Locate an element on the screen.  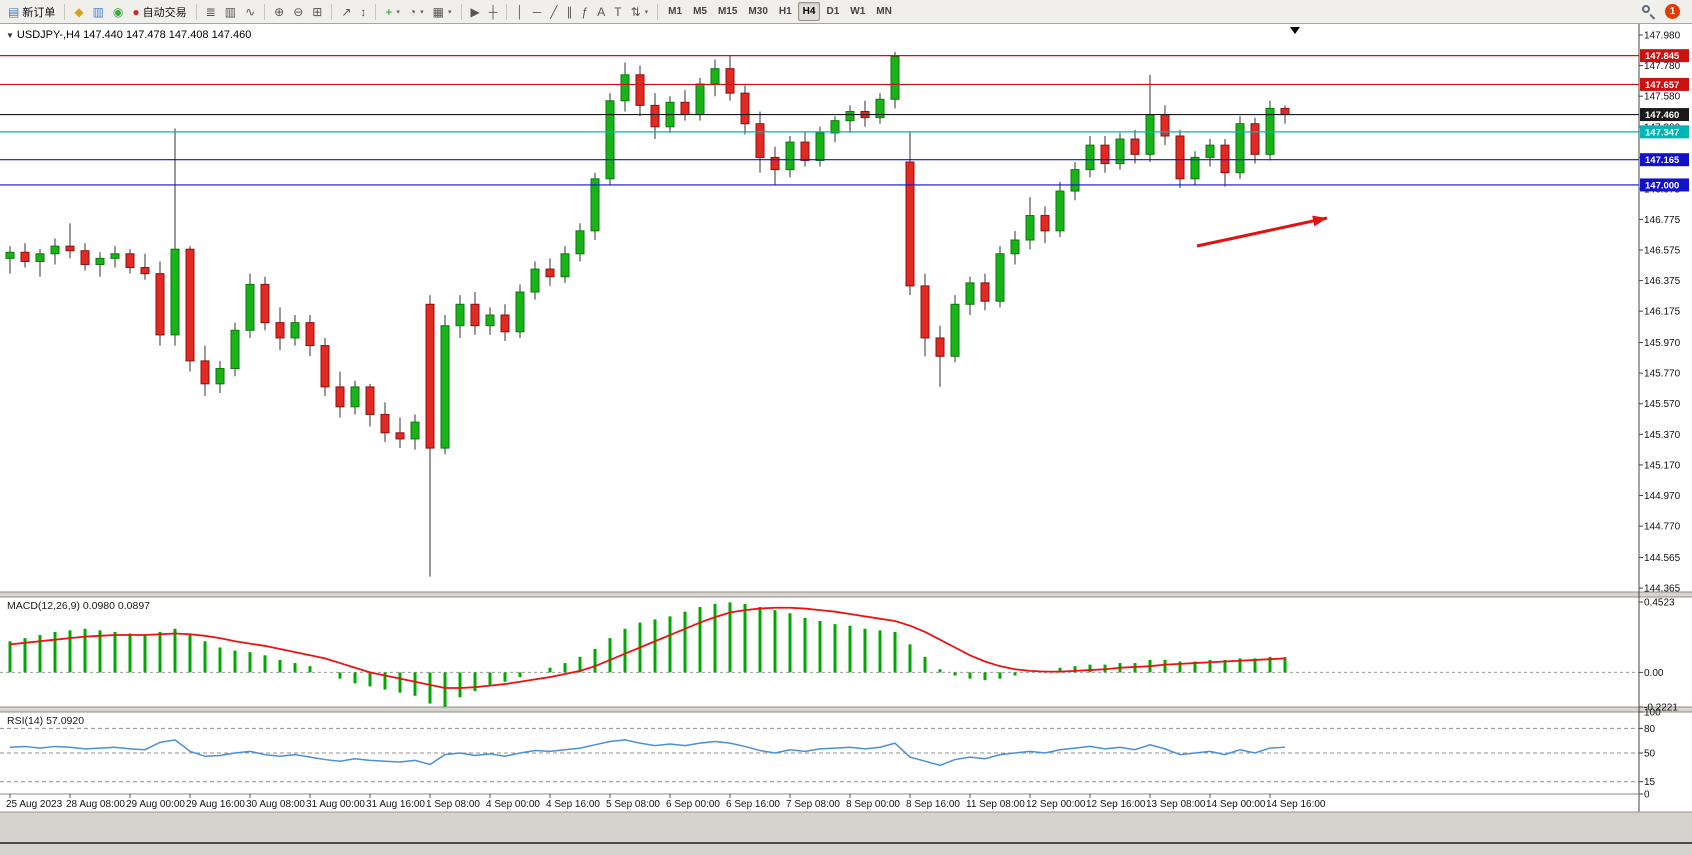
candlestick-chart-button: ▥ is located at coordinates (230, 12).